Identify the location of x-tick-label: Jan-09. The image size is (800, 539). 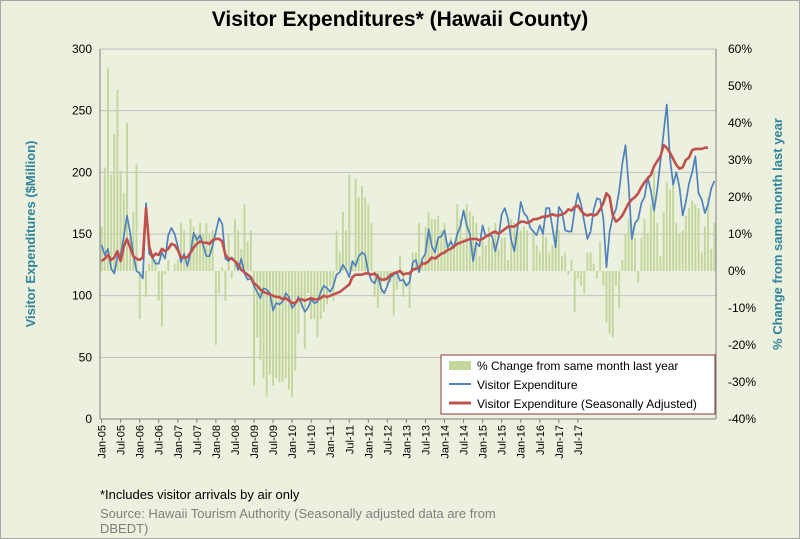
(255, 442).